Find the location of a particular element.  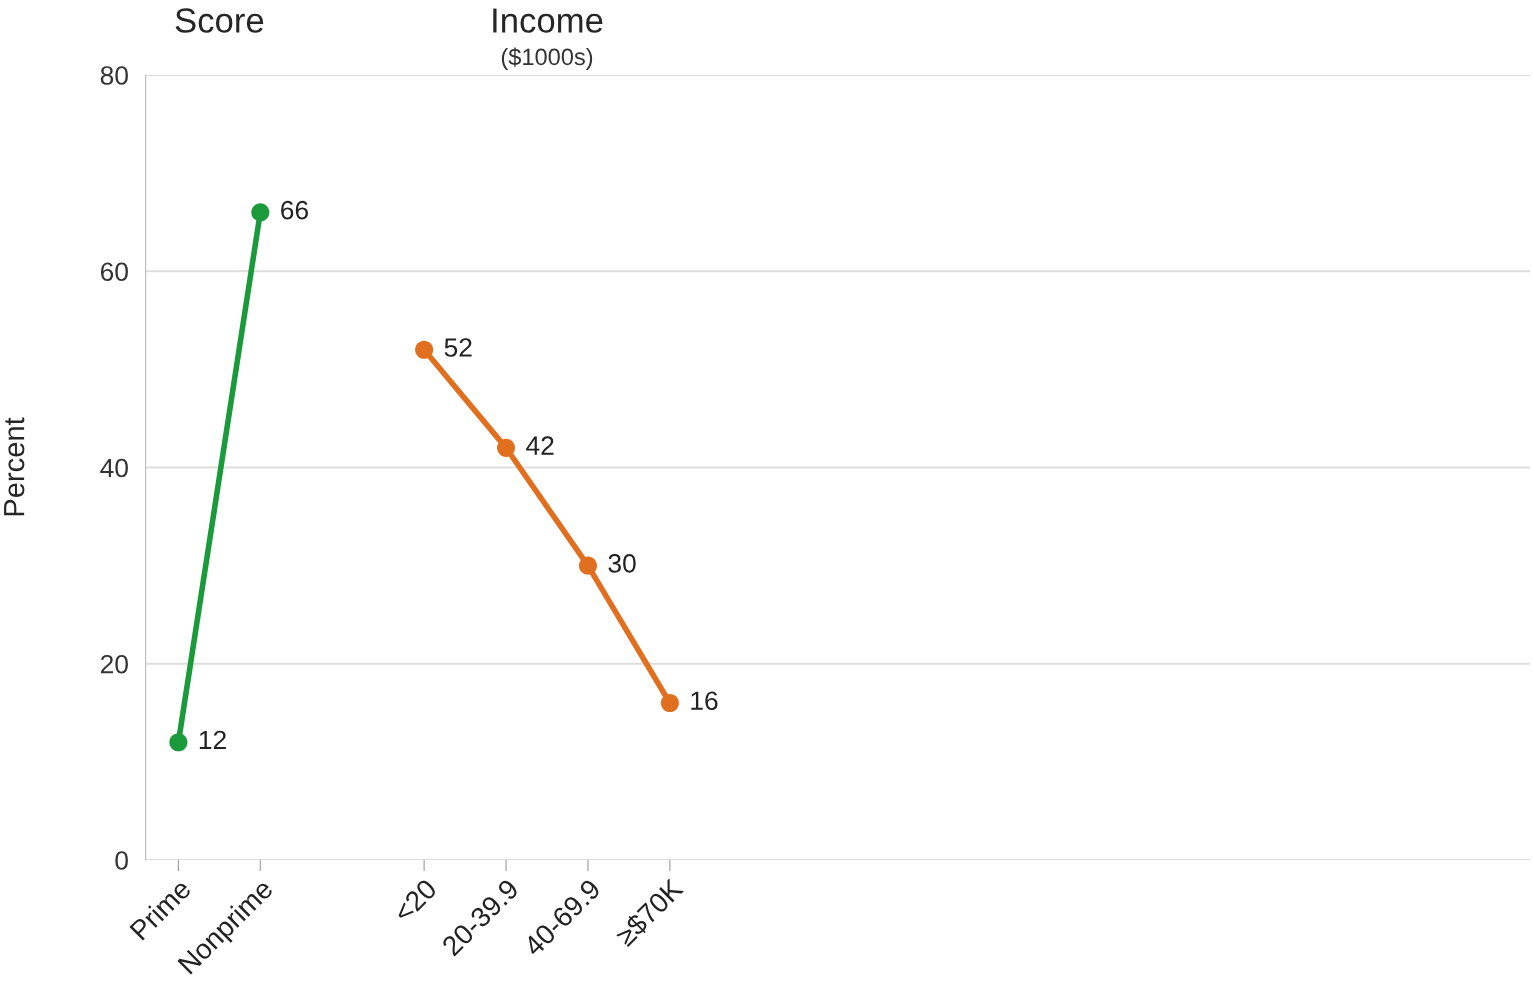

data-label: 42 is located at coordinates (540, 445).